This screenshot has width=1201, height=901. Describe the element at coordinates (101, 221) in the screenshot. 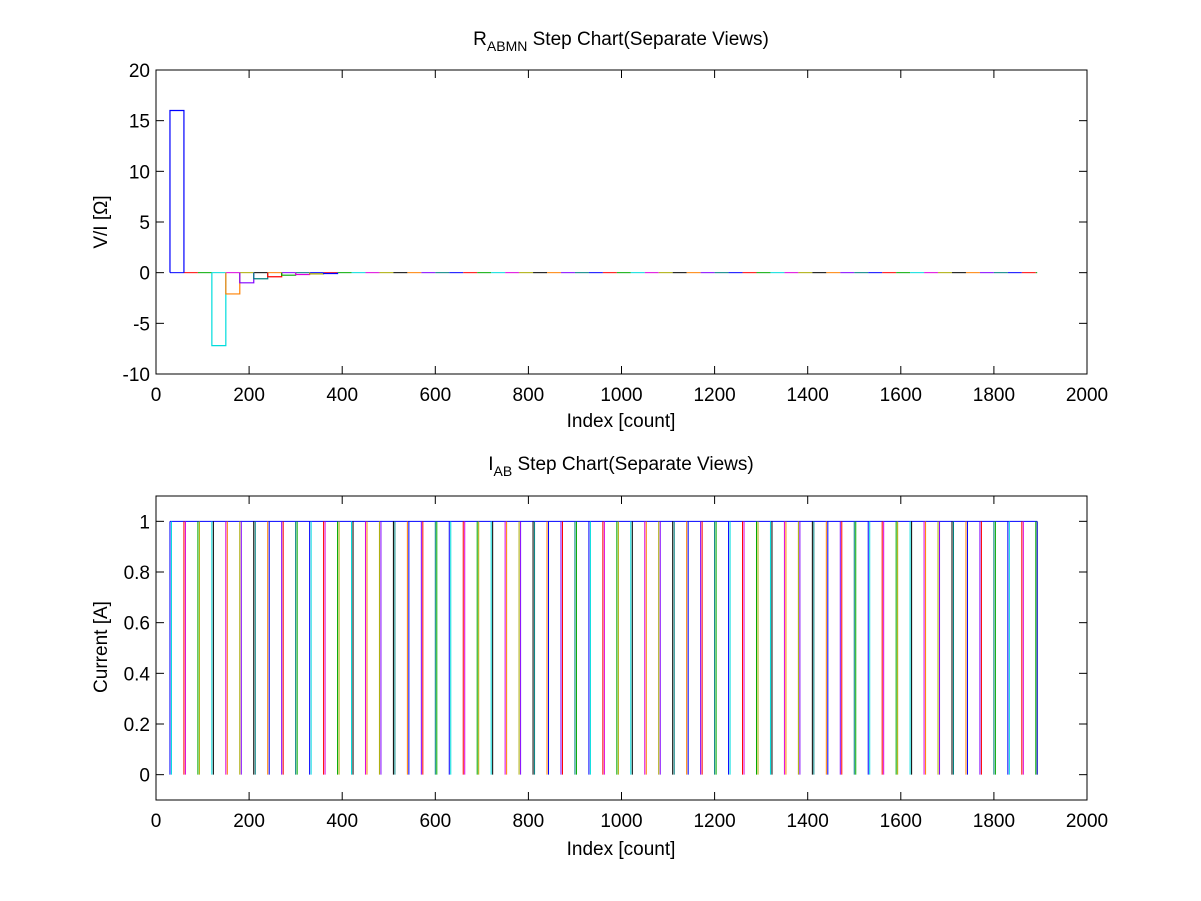

I see `y-axis-label: V/I [Ω]` at that location.